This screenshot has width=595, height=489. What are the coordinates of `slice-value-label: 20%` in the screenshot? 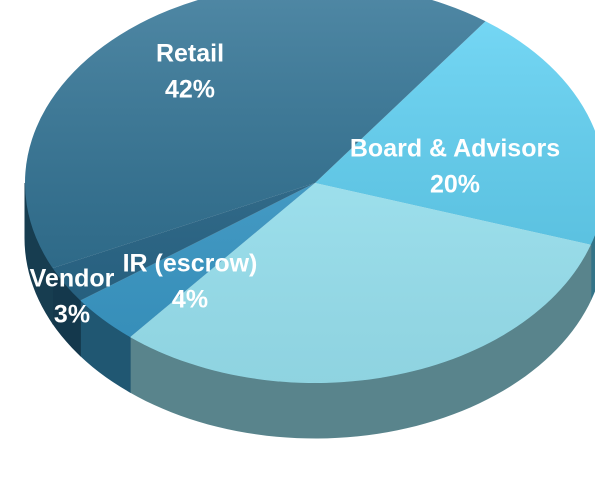 It's located at (455, 185).